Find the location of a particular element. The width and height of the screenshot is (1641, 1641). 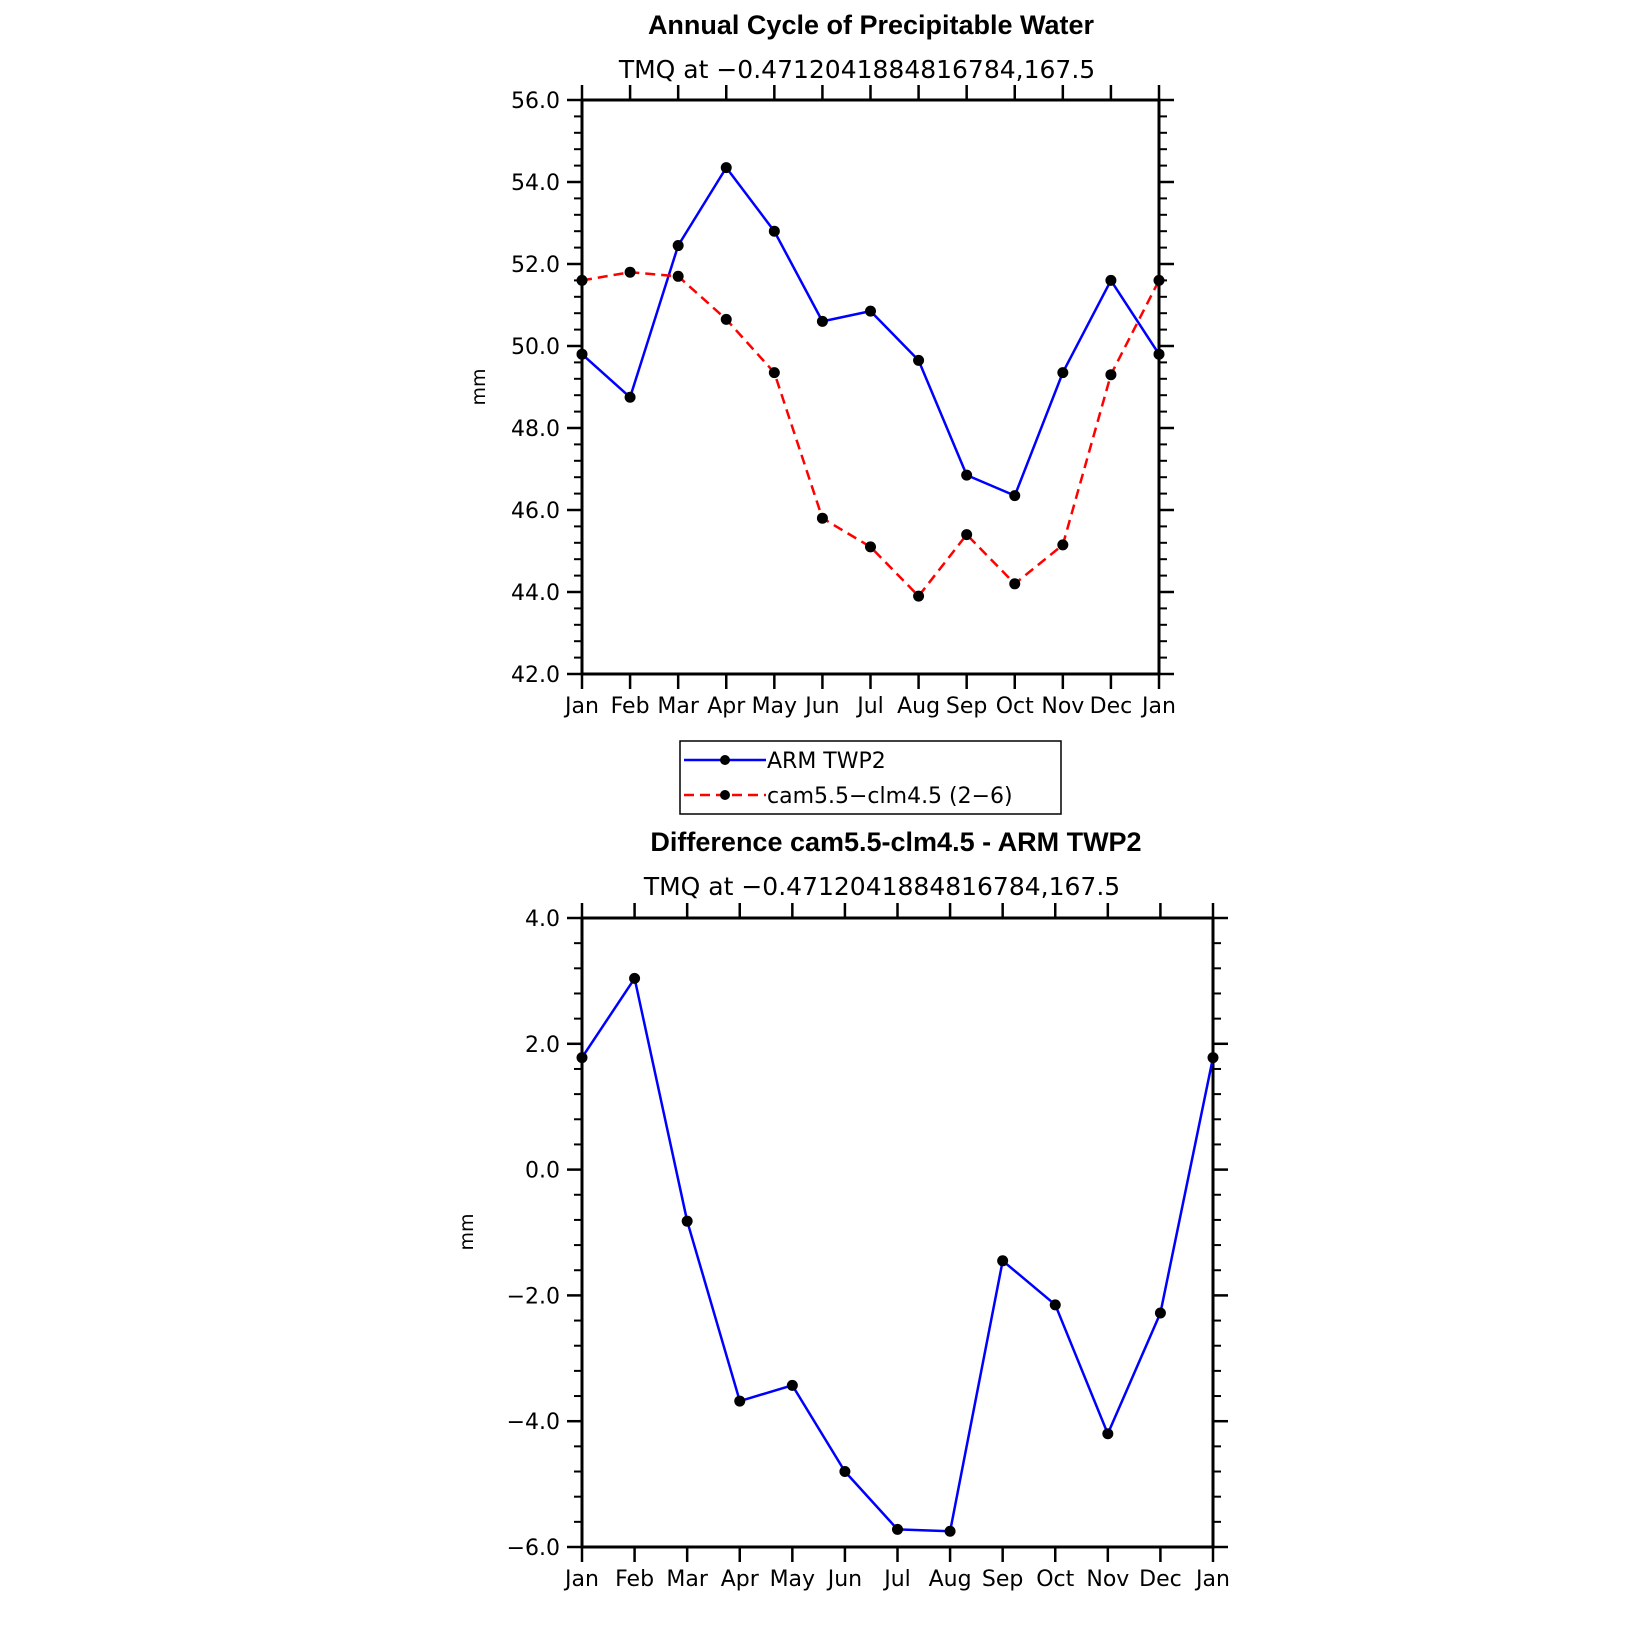

y-tick-label: 46.0 is located at coordinates (535, 511).